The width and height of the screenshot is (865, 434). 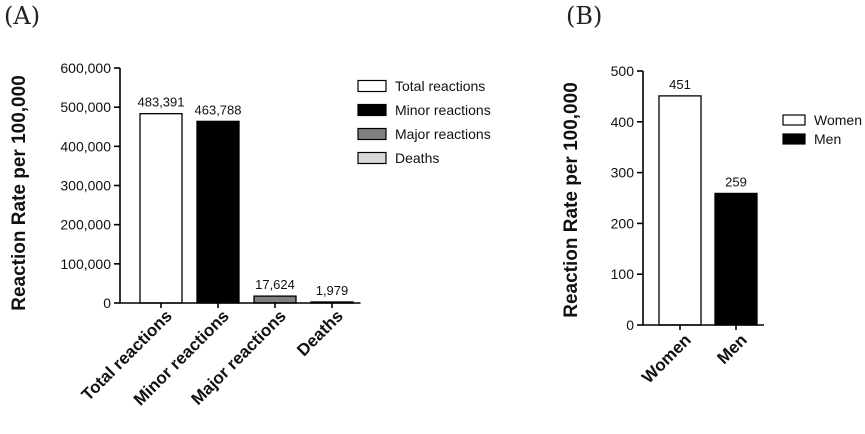 What do you see at coordinates (440, 86) in the screenshot?
I see `legend-entry-label: Total reactions` at bounding box center [440, 86].